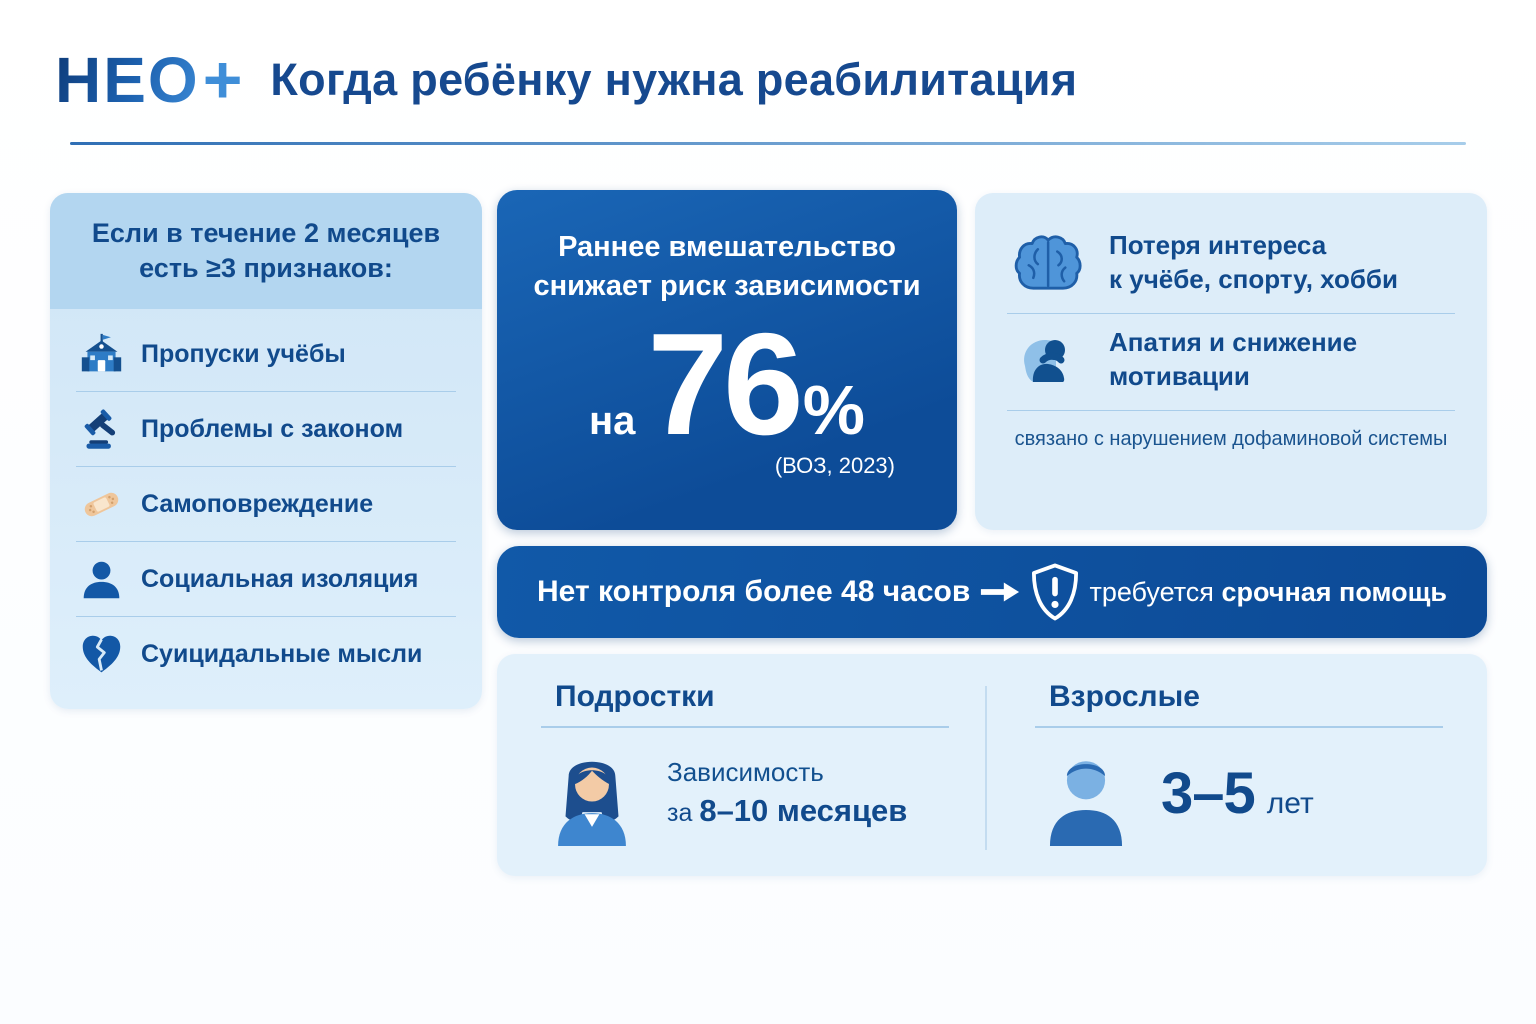 The width and height of the screenshot is (1536, 1024). Describe the element at coordinates (1231, 439) in the screenshot. I see `symptoms-footnote: связано с нарушением дофаминовой системы` at that location.